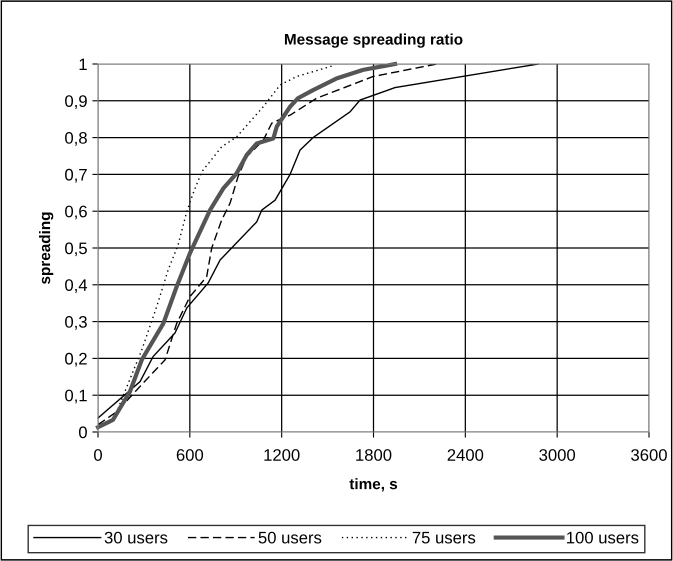  I want to click on y-tick-label: 0,5, so click(76, 249).